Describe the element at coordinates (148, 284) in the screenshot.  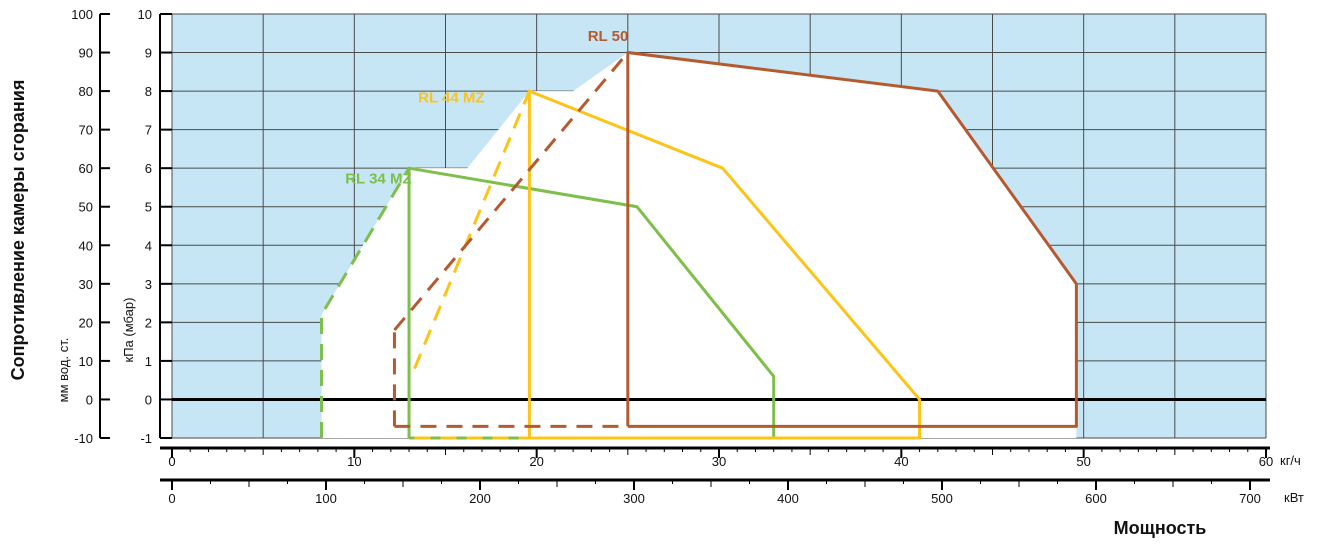
I see `y-tick-label-kpa: 3` at that location.